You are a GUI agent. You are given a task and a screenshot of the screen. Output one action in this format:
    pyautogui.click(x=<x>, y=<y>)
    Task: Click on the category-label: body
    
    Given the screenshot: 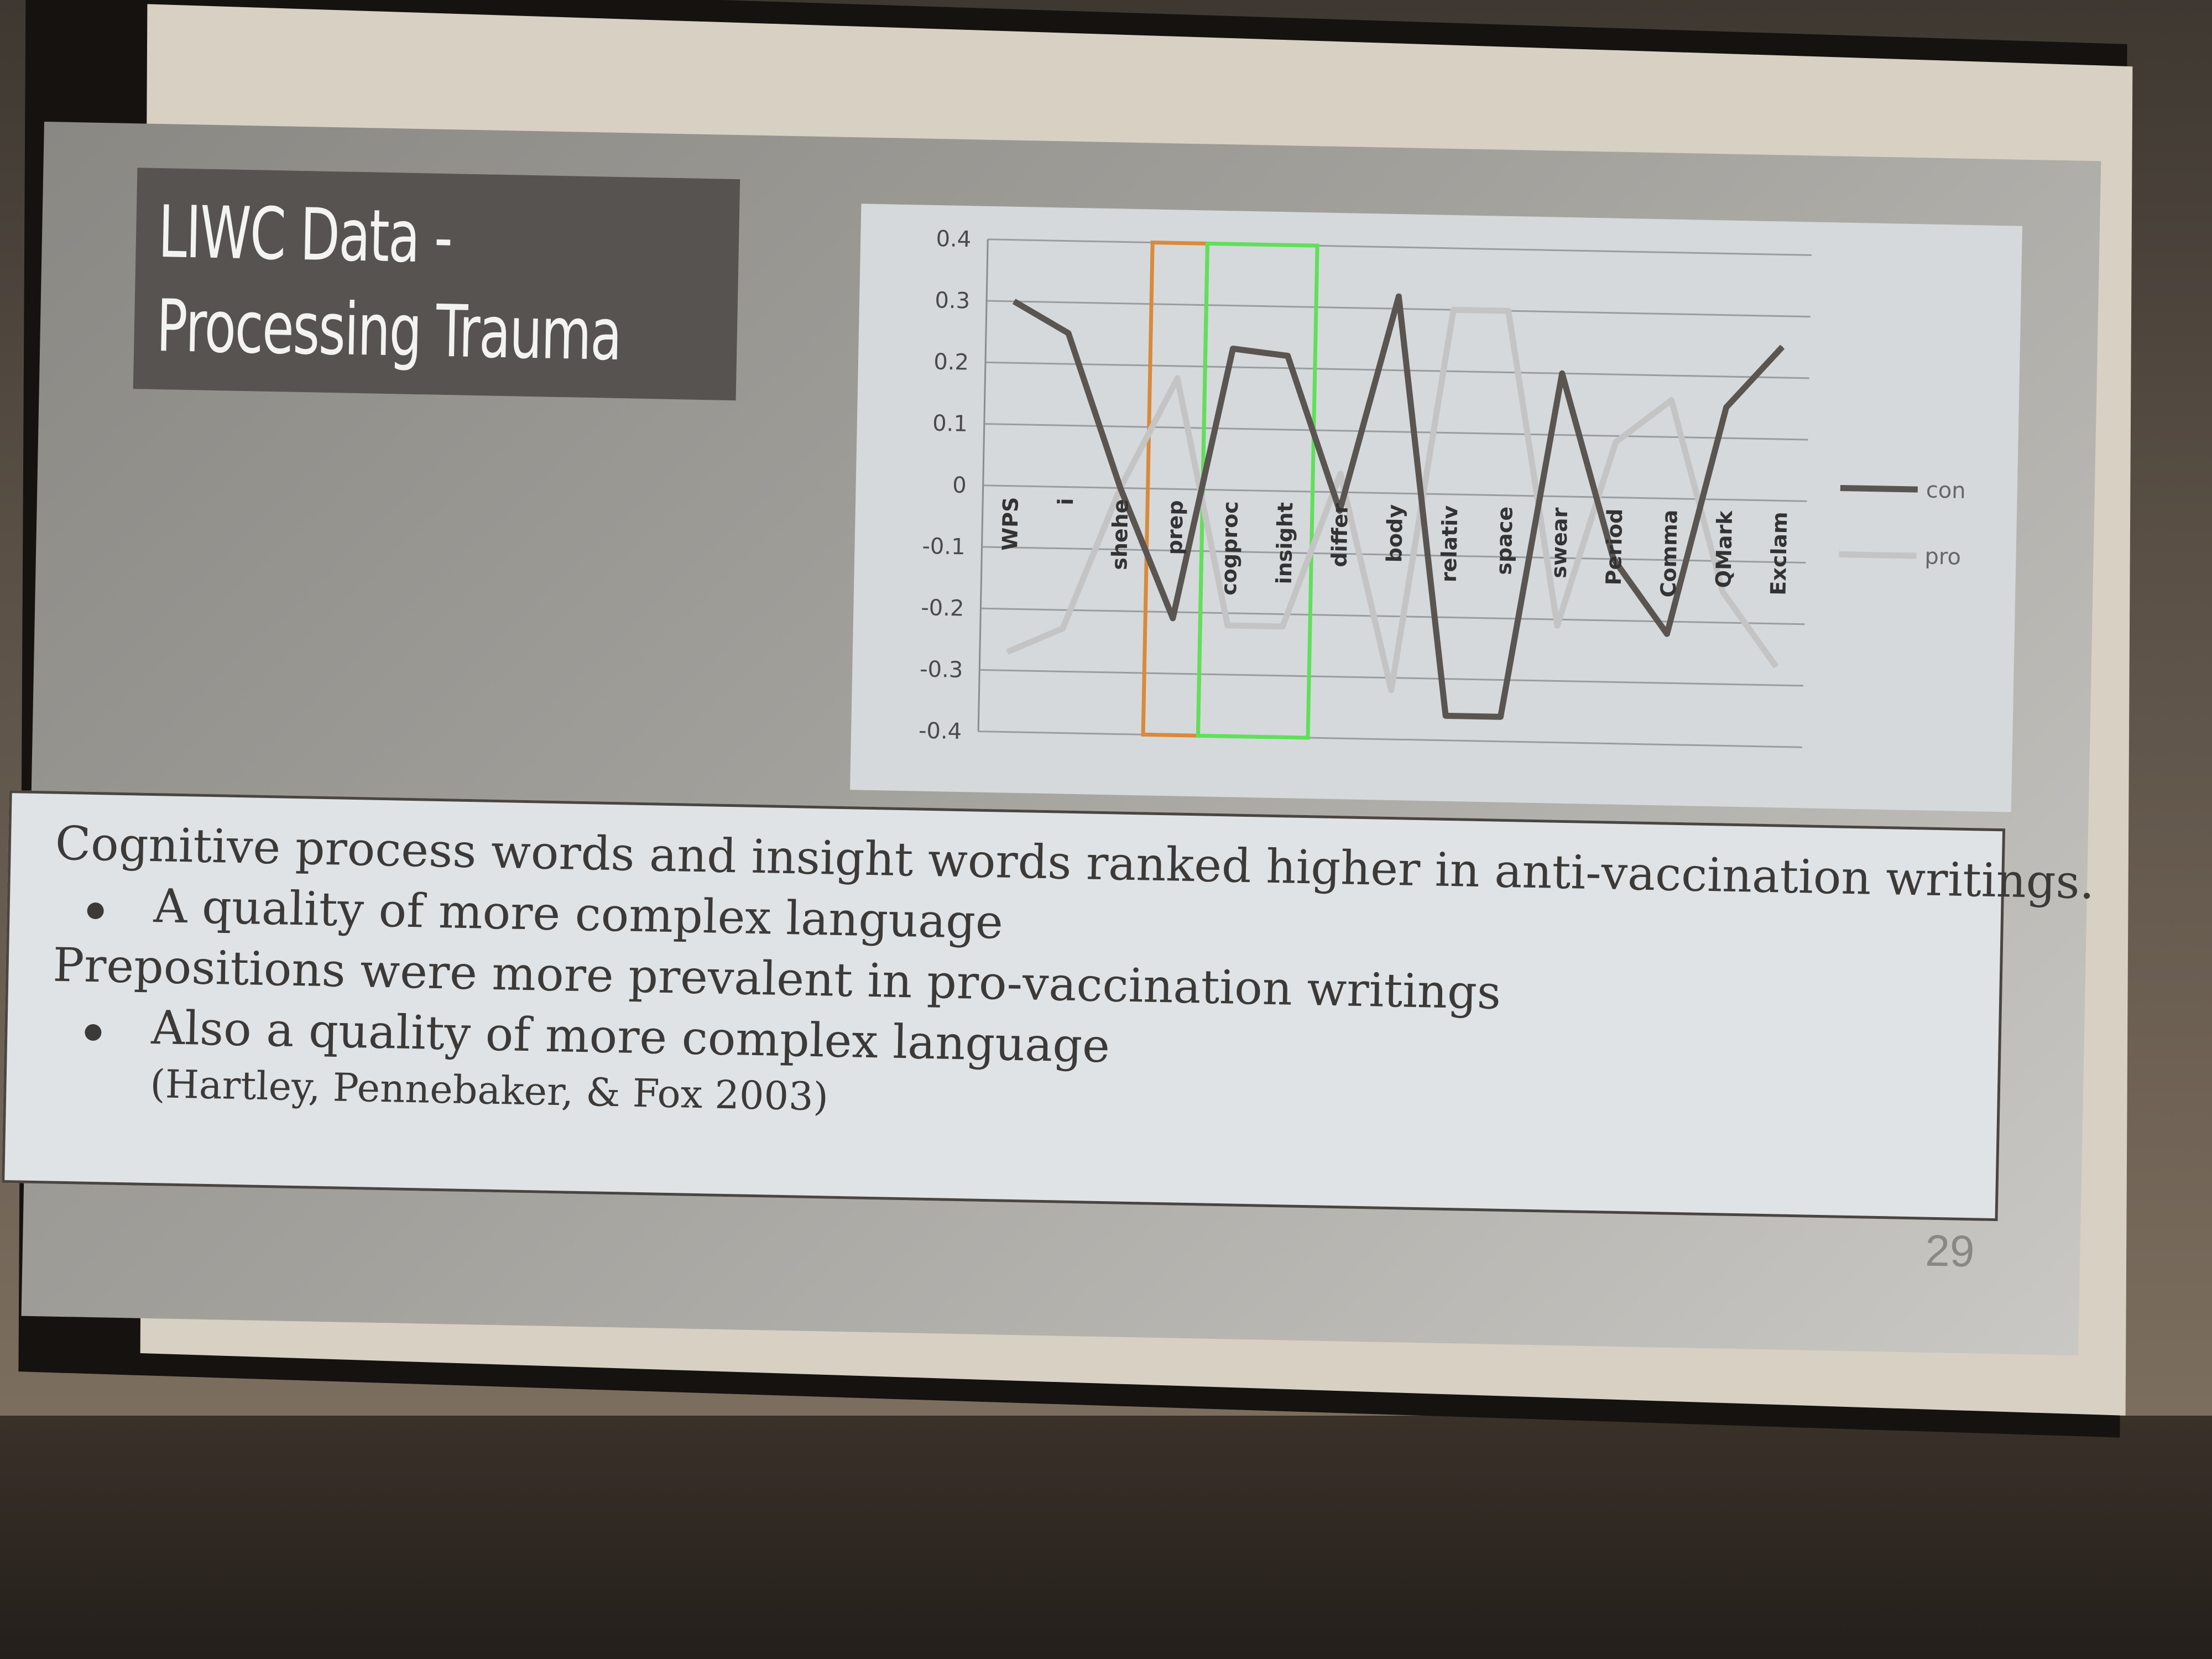 What is the action you would take?
    pyautogui.click(x=1395, y=533)
    